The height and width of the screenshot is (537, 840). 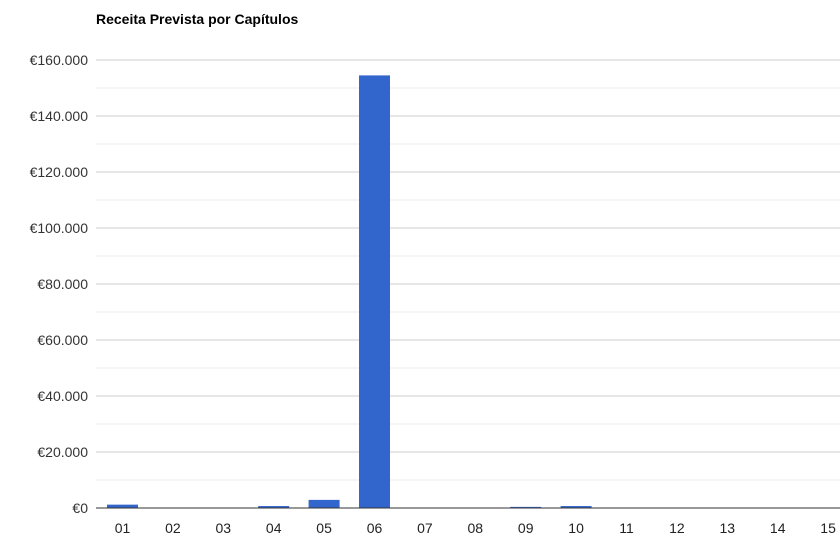 I want to click on x-tick-label: 09, so click(x=526, y=528).